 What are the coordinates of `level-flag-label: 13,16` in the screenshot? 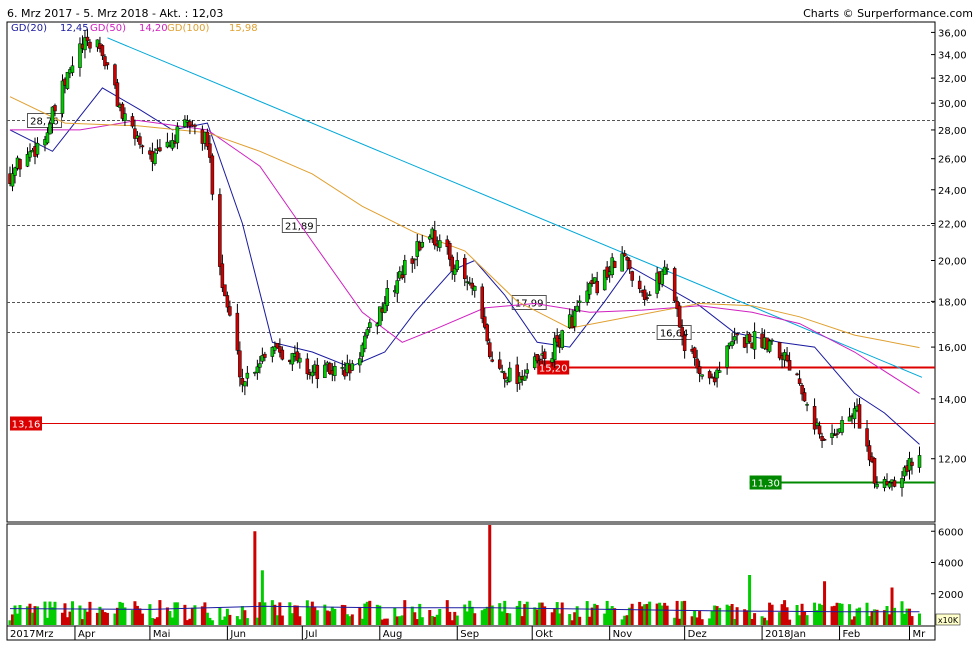 It's located at (26, 425).